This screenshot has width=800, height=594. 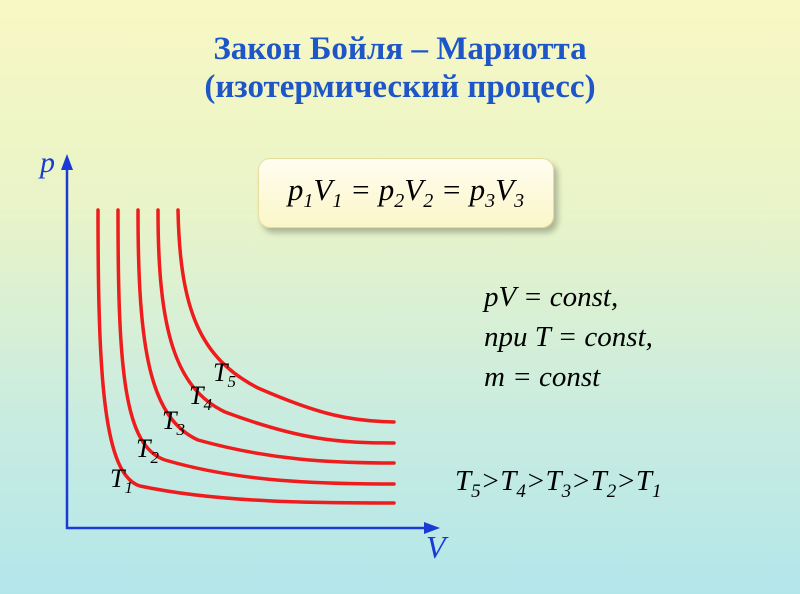 What do you see at coordinates (611, 491) in the screenshot?
I see `order-subscript: 2` at bounding box center [611, 491].